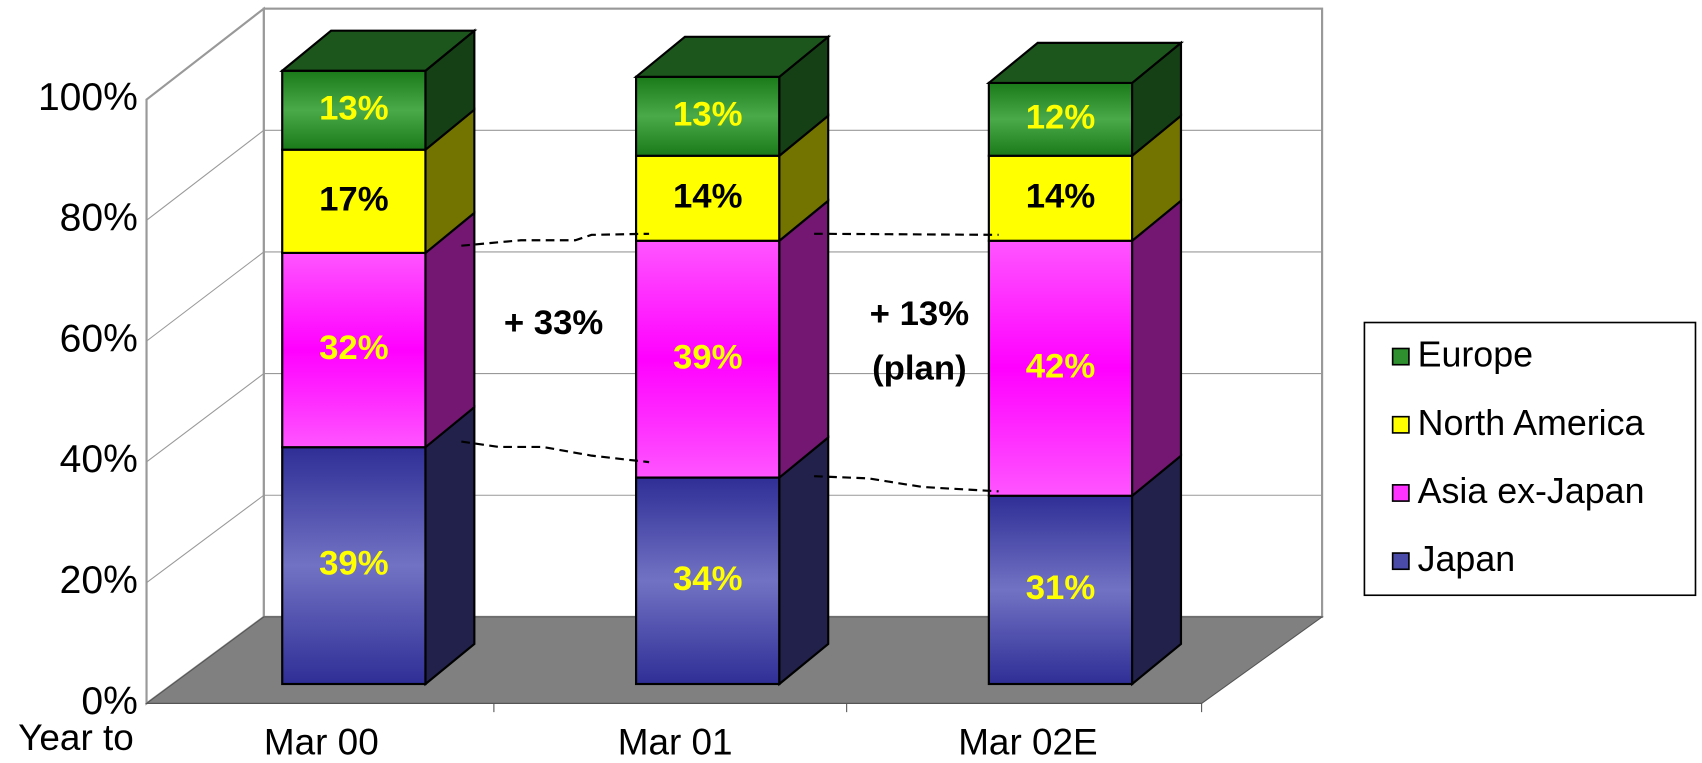 The image size is (1702, 763). I want to click on y-tick-label: 0%, so click(109, 701).